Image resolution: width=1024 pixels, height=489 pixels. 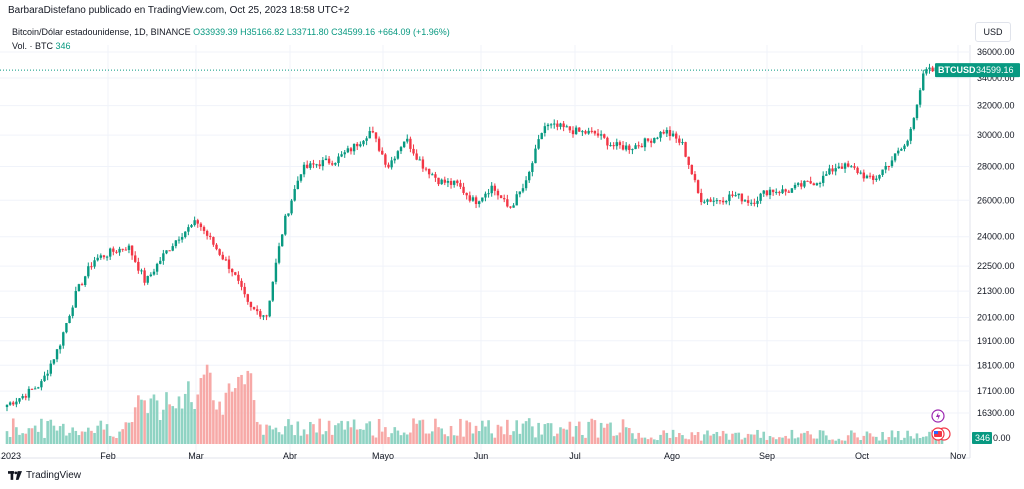 What do you see at coordinates (996, 413) in the screenshot?
I see `y-tick-label: 16300.00` at bounding box center [996, 413].